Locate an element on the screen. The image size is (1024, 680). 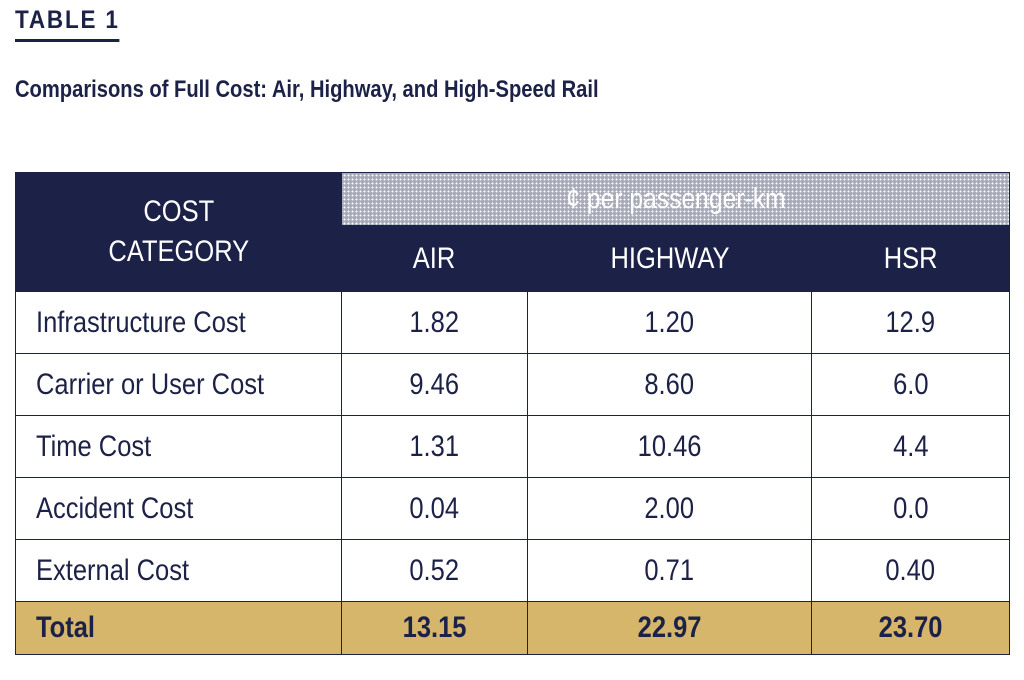
cell-hsr: 0.40 is located at coordinates (910, 570).